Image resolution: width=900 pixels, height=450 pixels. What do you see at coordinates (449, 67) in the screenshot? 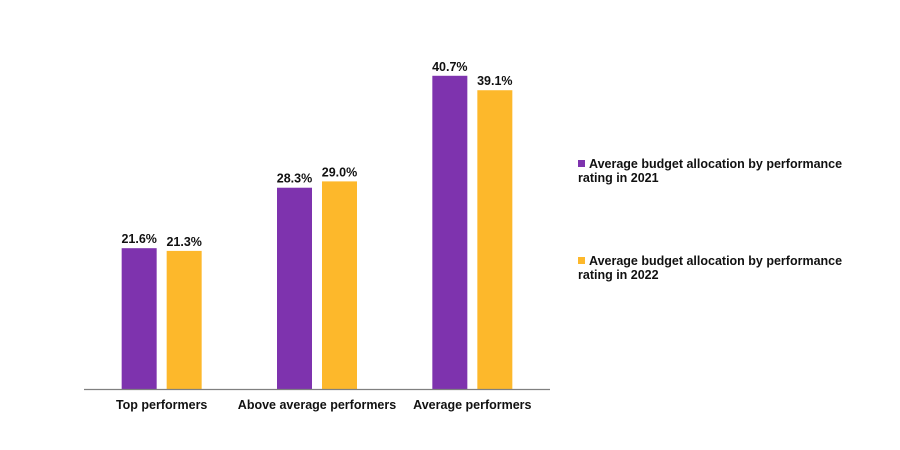
I see `data-label: 40.7%` at bounding box center [449, 67].